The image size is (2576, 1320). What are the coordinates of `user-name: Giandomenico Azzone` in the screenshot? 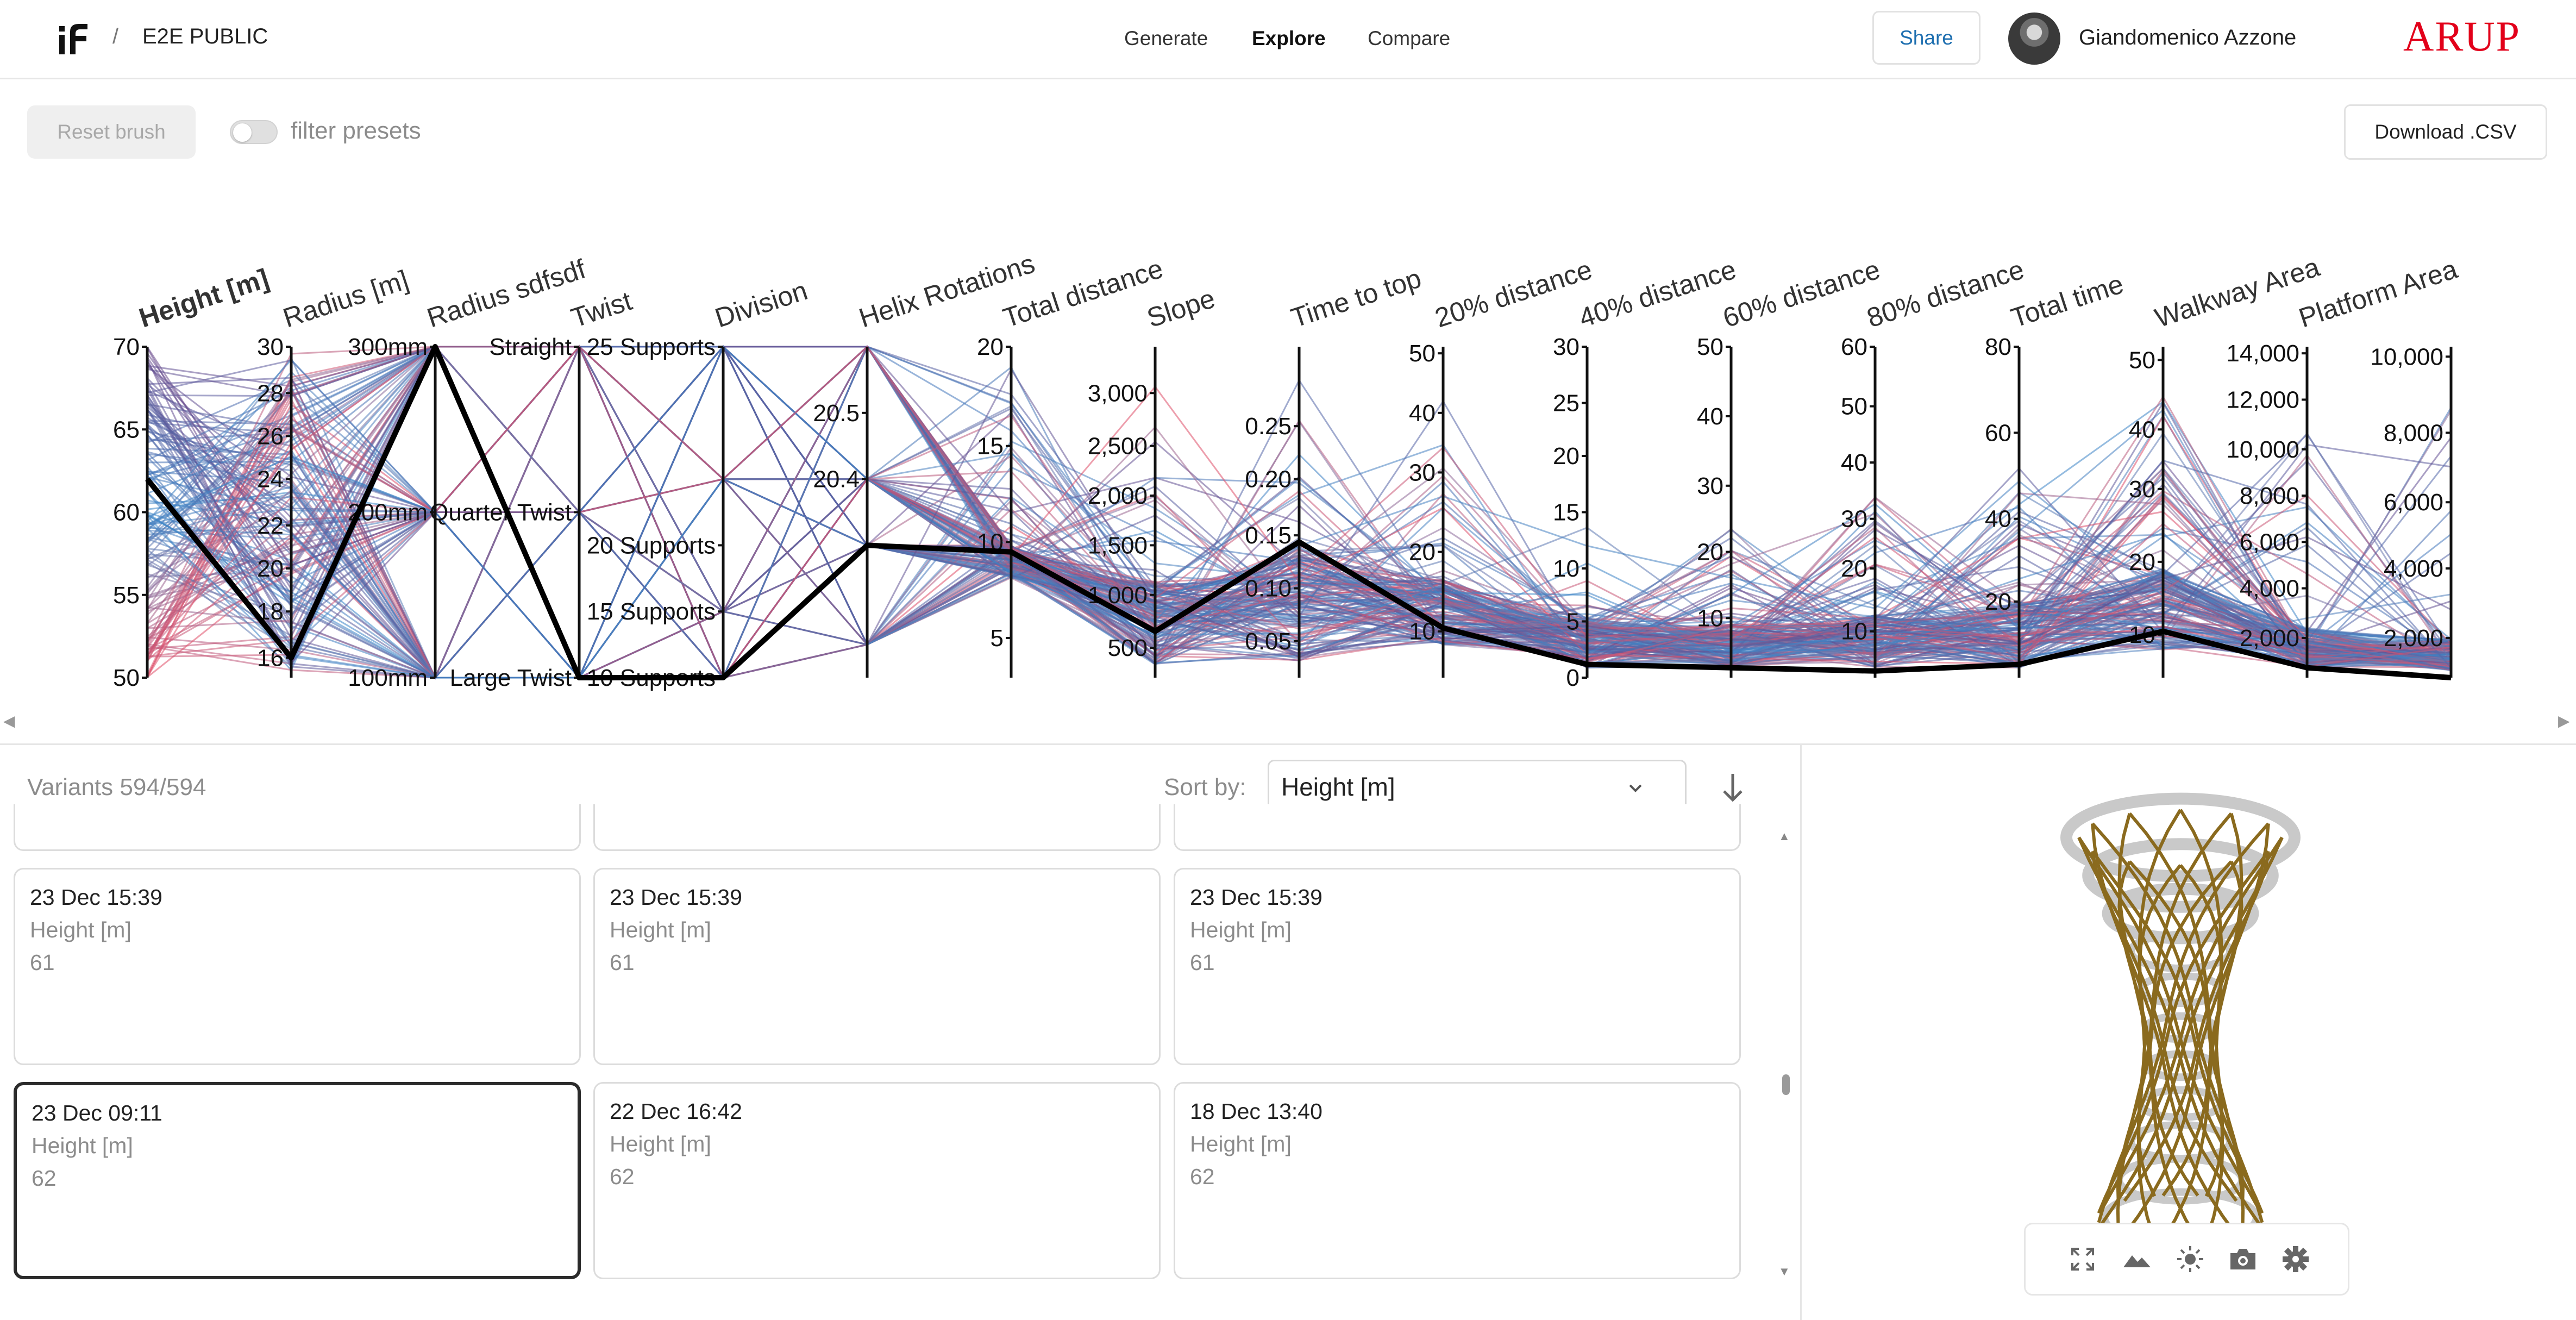 It's located at (2188, 37).